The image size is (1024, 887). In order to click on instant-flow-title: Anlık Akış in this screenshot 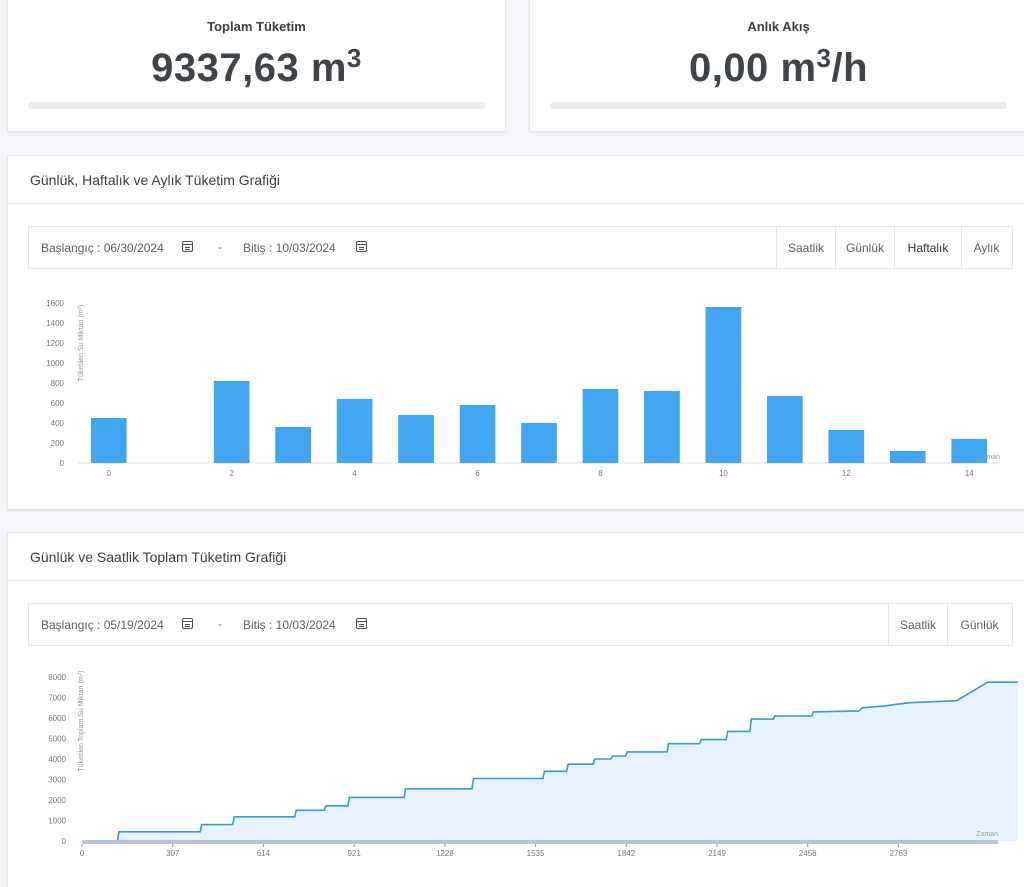, I will do `click(778, 26)`.